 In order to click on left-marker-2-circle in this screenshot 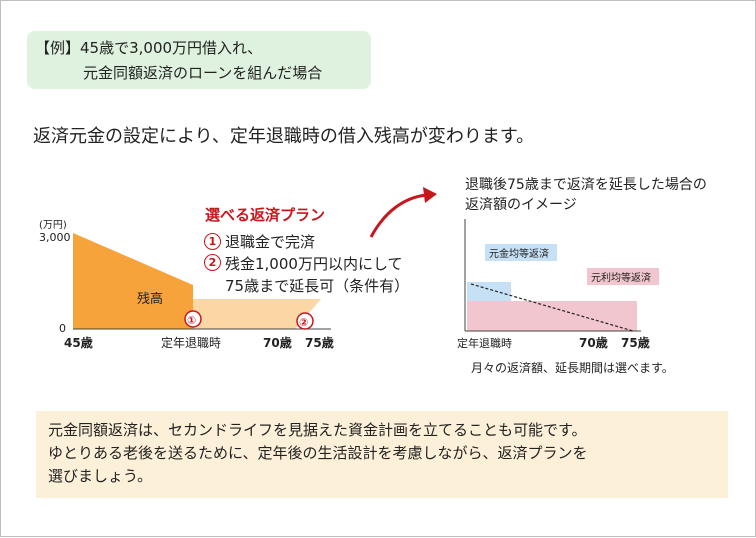, I will do `click(305, 321)`.